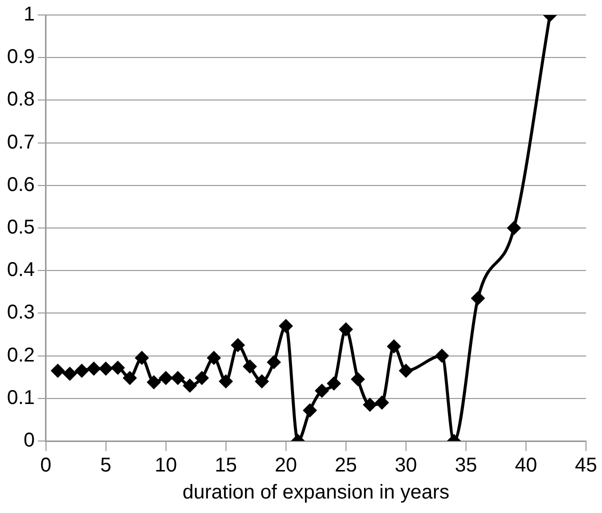  I want to click on y-tick-label: 0.9, so click(20, 57).